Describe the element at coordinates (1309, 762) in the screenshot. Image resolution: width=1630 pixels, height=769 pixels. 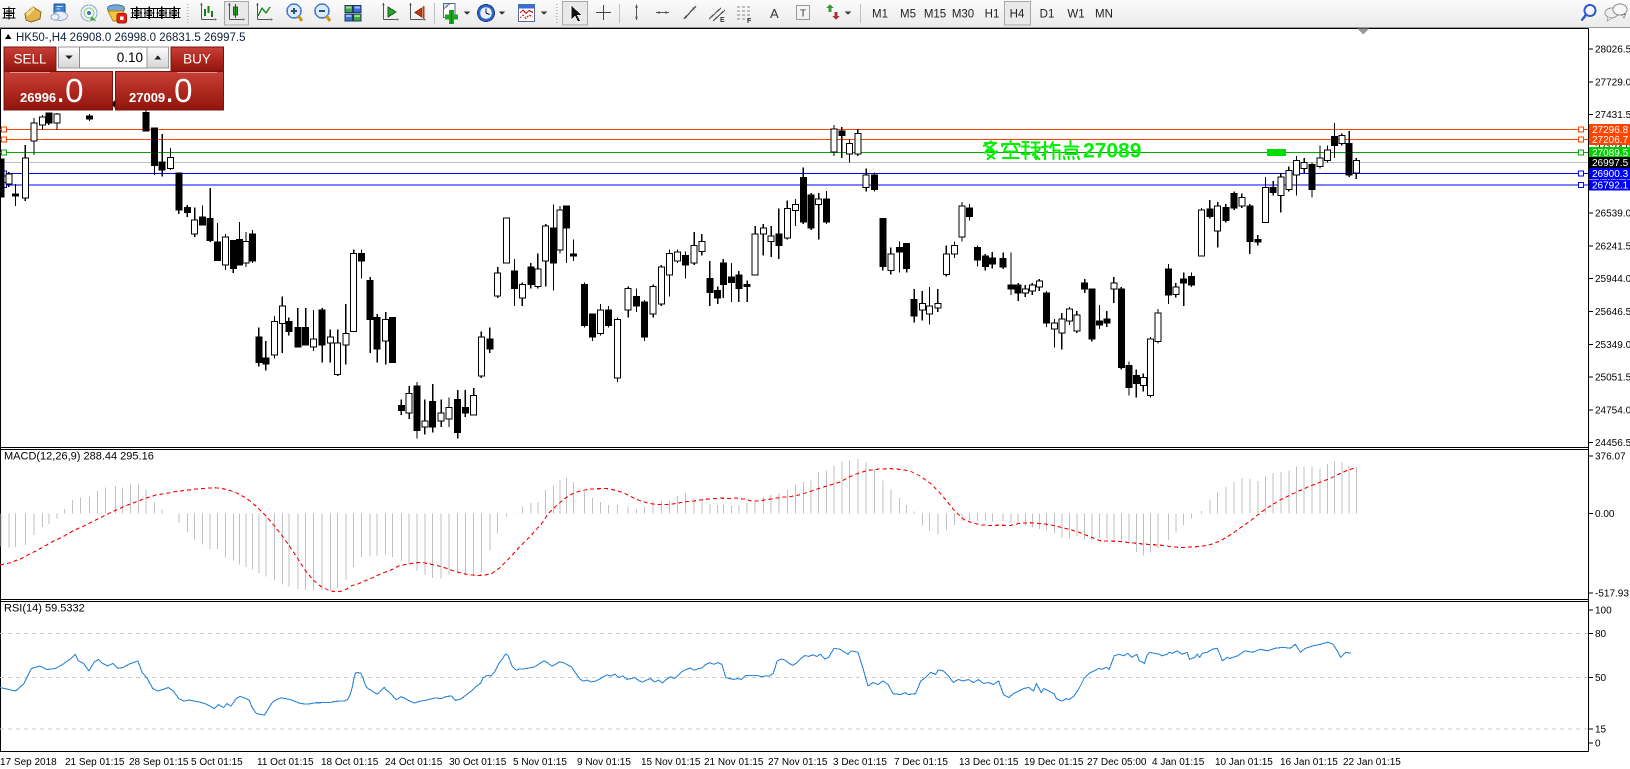
I see `svg-text: 16 Jan 01:15` at that location.